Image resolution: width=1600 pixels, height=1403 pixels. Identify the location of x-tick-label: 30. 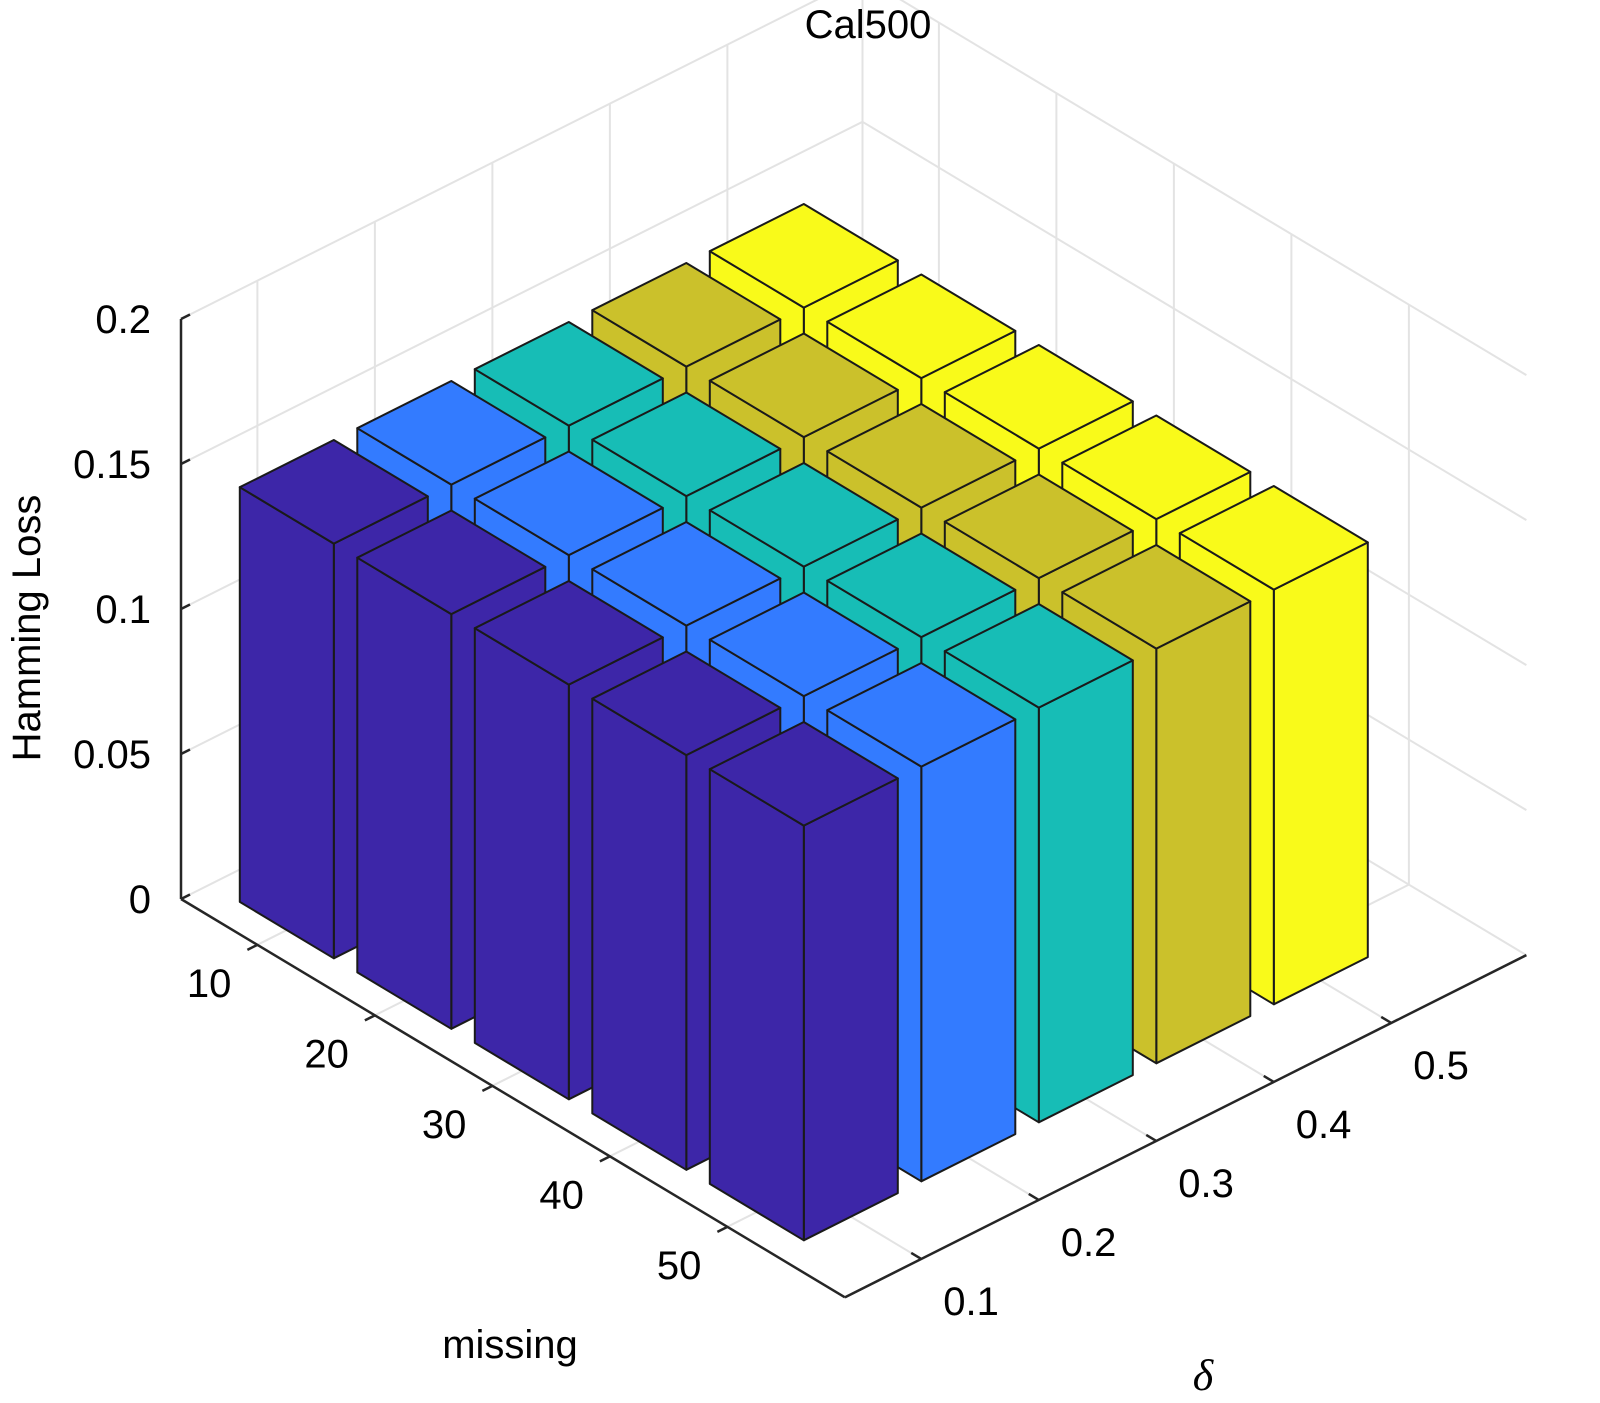
(444, 1125).